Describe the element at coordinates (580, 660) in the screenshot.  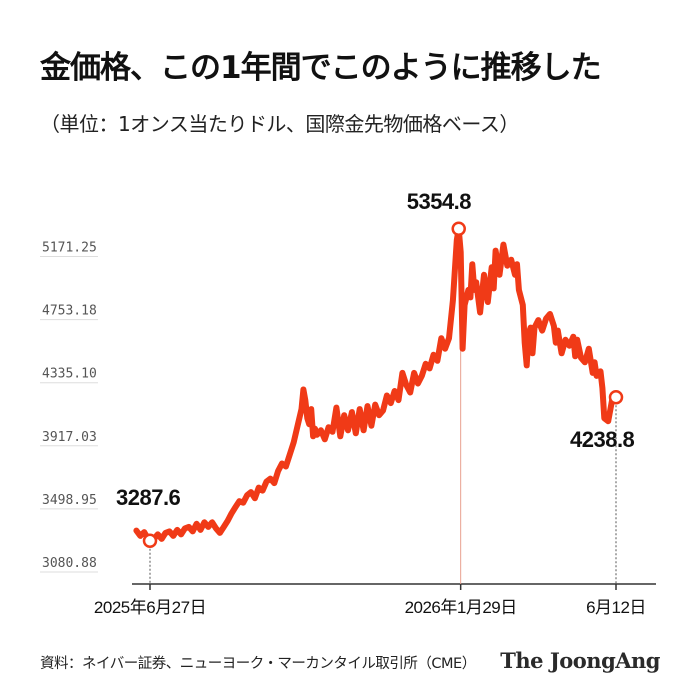
I see `publisher-logo: The JoongAng` at that location.